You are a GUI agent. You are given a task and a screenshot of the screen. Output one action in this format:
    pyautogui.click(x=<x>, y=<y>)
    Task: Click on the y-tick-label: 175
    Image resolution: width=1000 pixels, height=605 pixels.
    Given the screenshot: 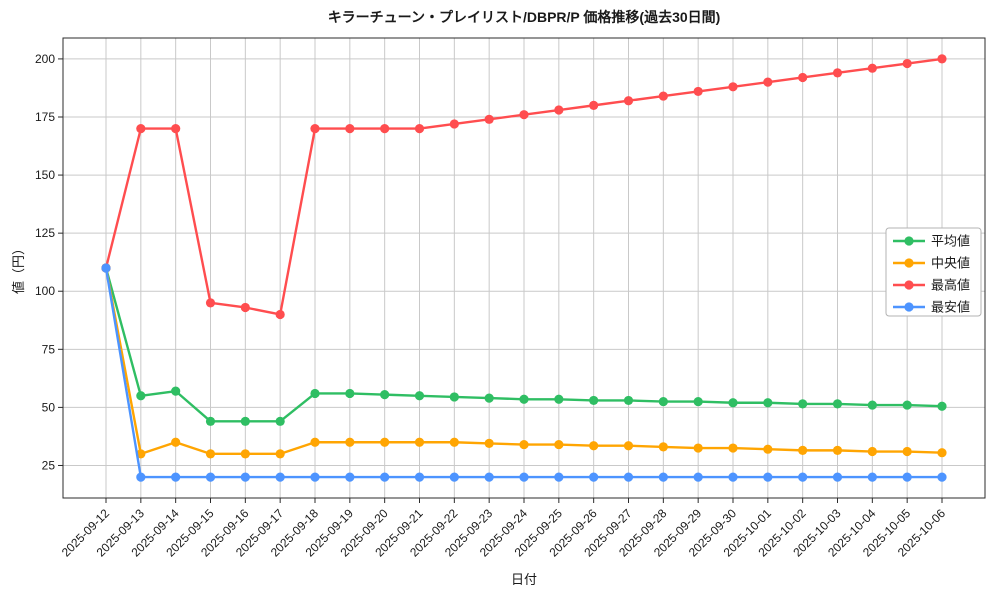 What is the action you would take?
    pyautogui.click(x=45, y=117)
    